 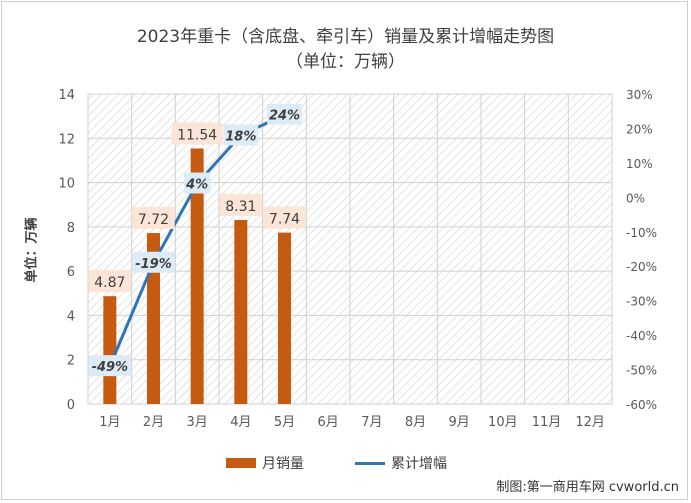 I want to click on x-tick-label: 1月, so click(x=109, y=422).